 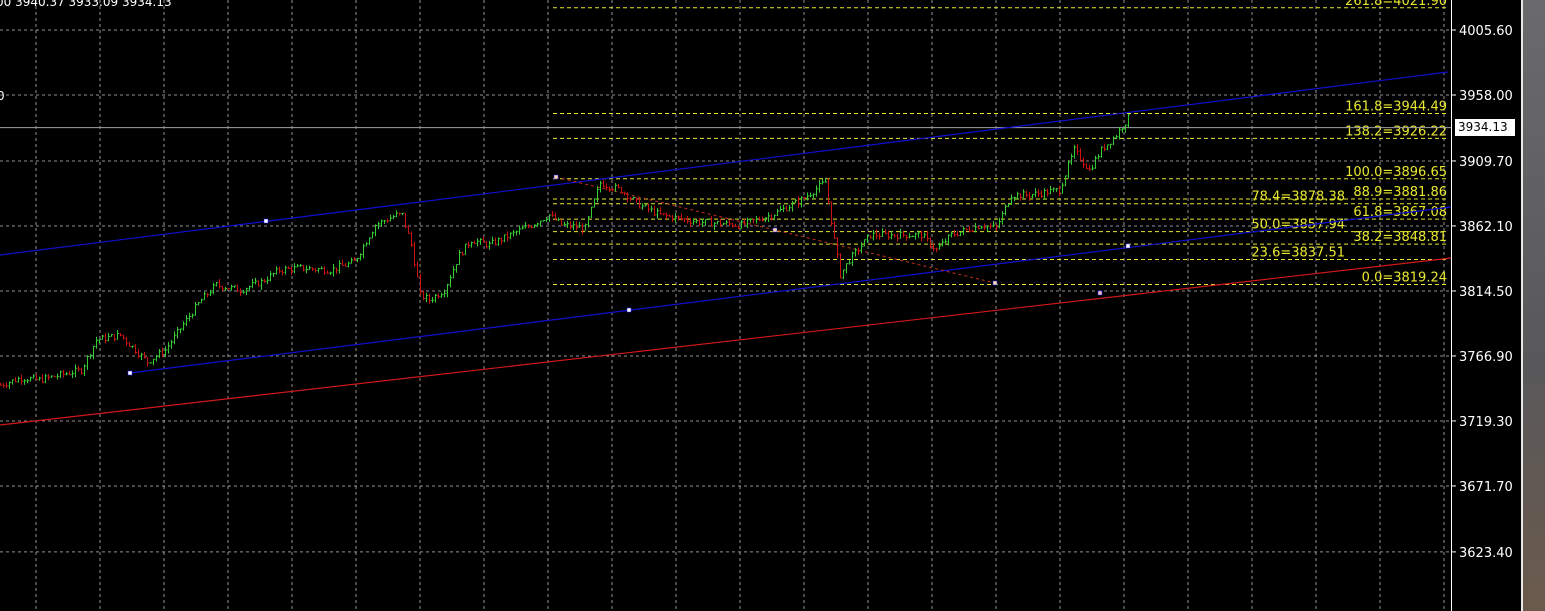 I want to click on cut-label: 0, so click(x=2, y=96).